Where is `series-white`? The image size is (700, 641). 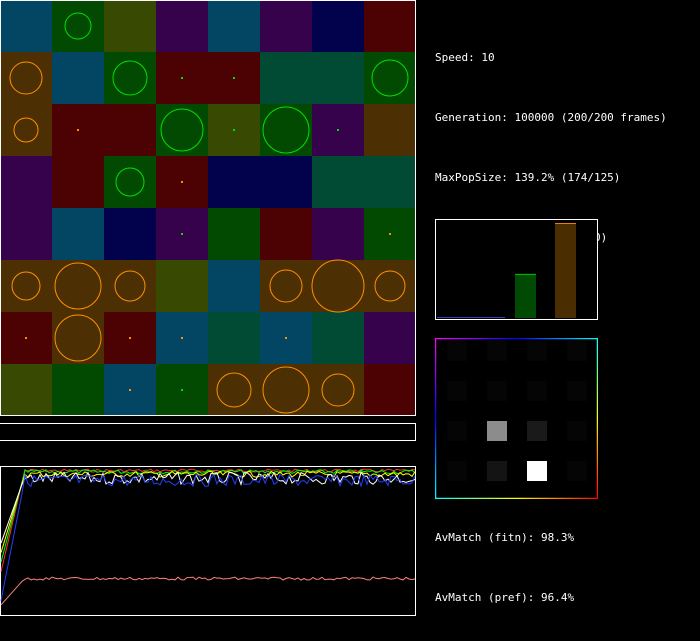
series-white is located at coordinates (208, 507).